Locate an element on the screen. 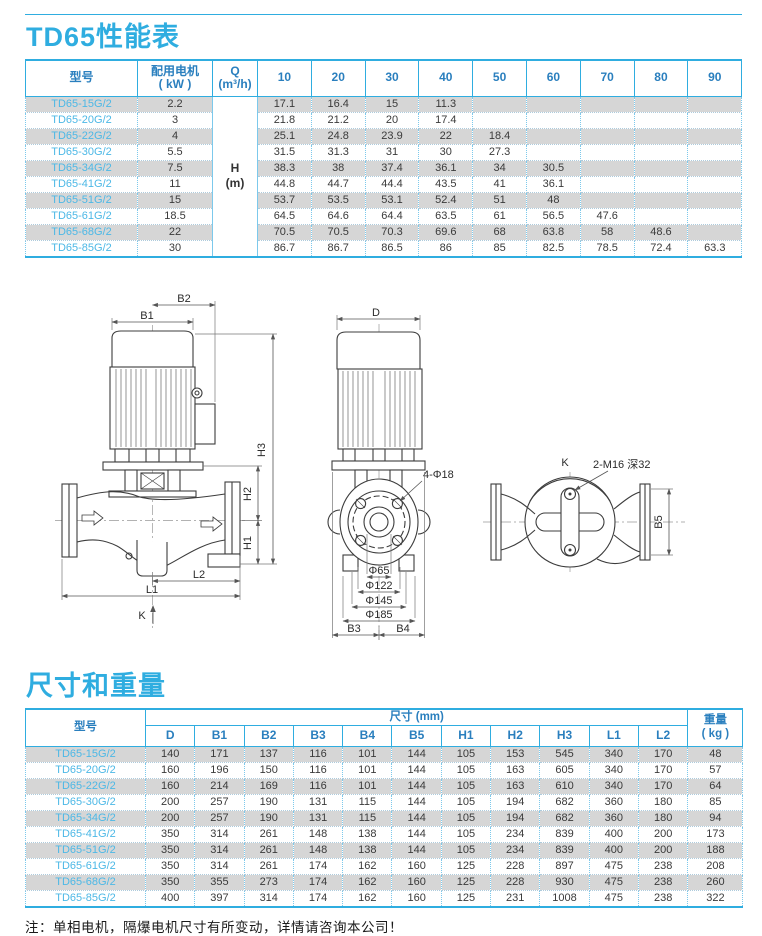 The height and width of the screenshot is (936, 762). dimensions-title: 尺寸和重量 is located at coordinates (96, 685).